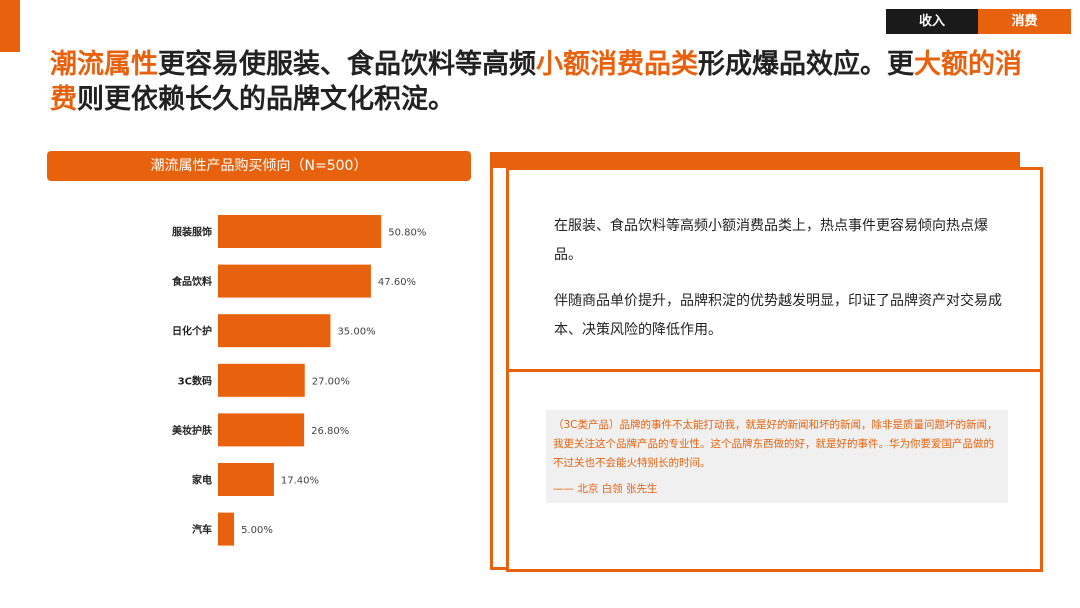 Image resolution: width=1080 pixels, height=608 pixels. I want to click on section-tabs: 收入 消费, so click(978, 21).